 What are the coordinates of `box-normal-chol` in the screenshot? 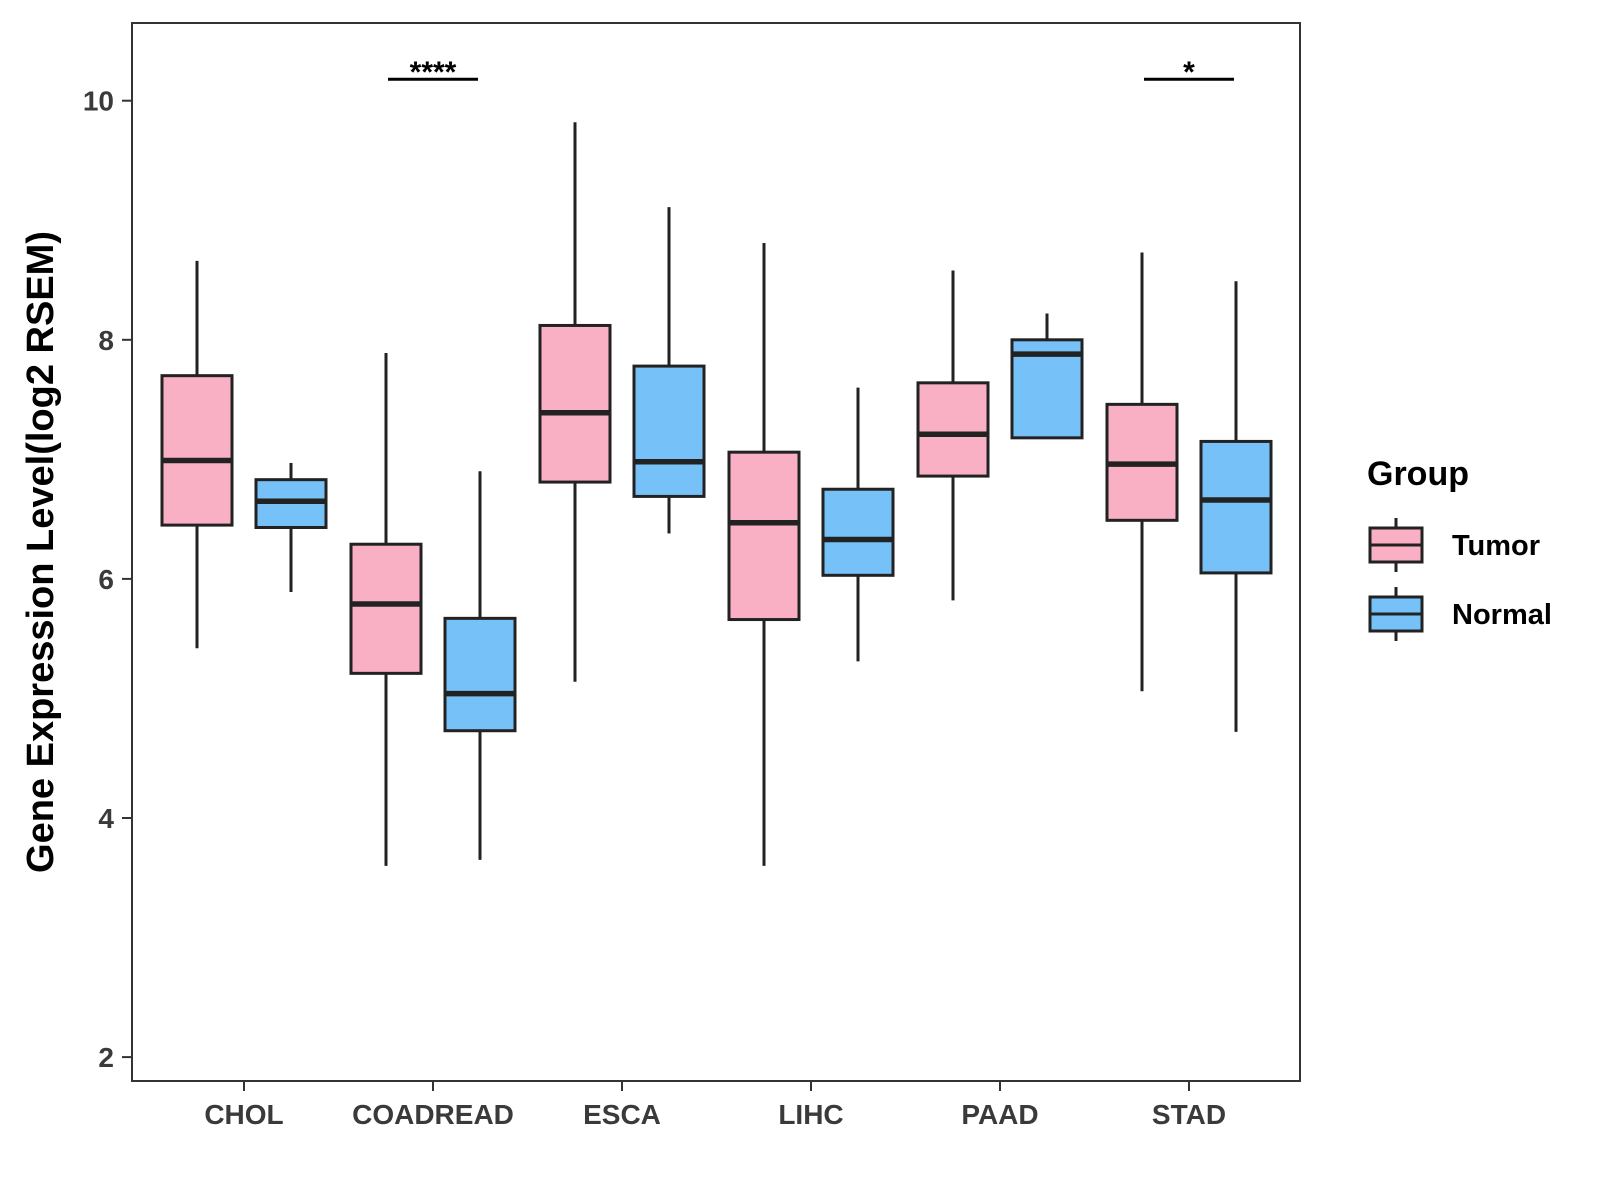 It's located at (291, 527).